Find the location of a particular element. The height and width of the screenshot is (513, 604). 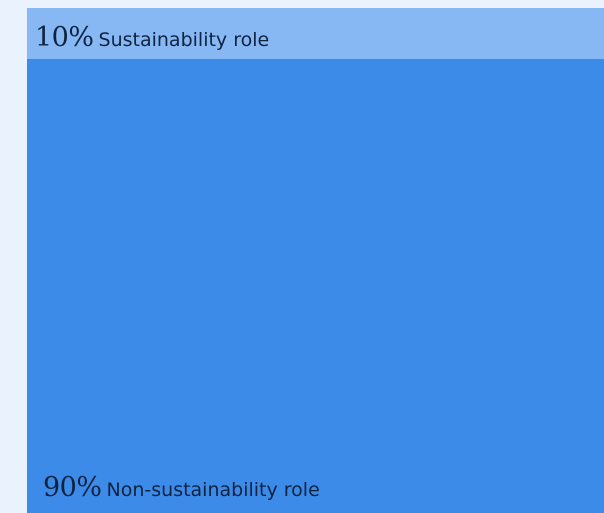

segment-label: 10% Sustainability role is located at coordinates (152, 37).